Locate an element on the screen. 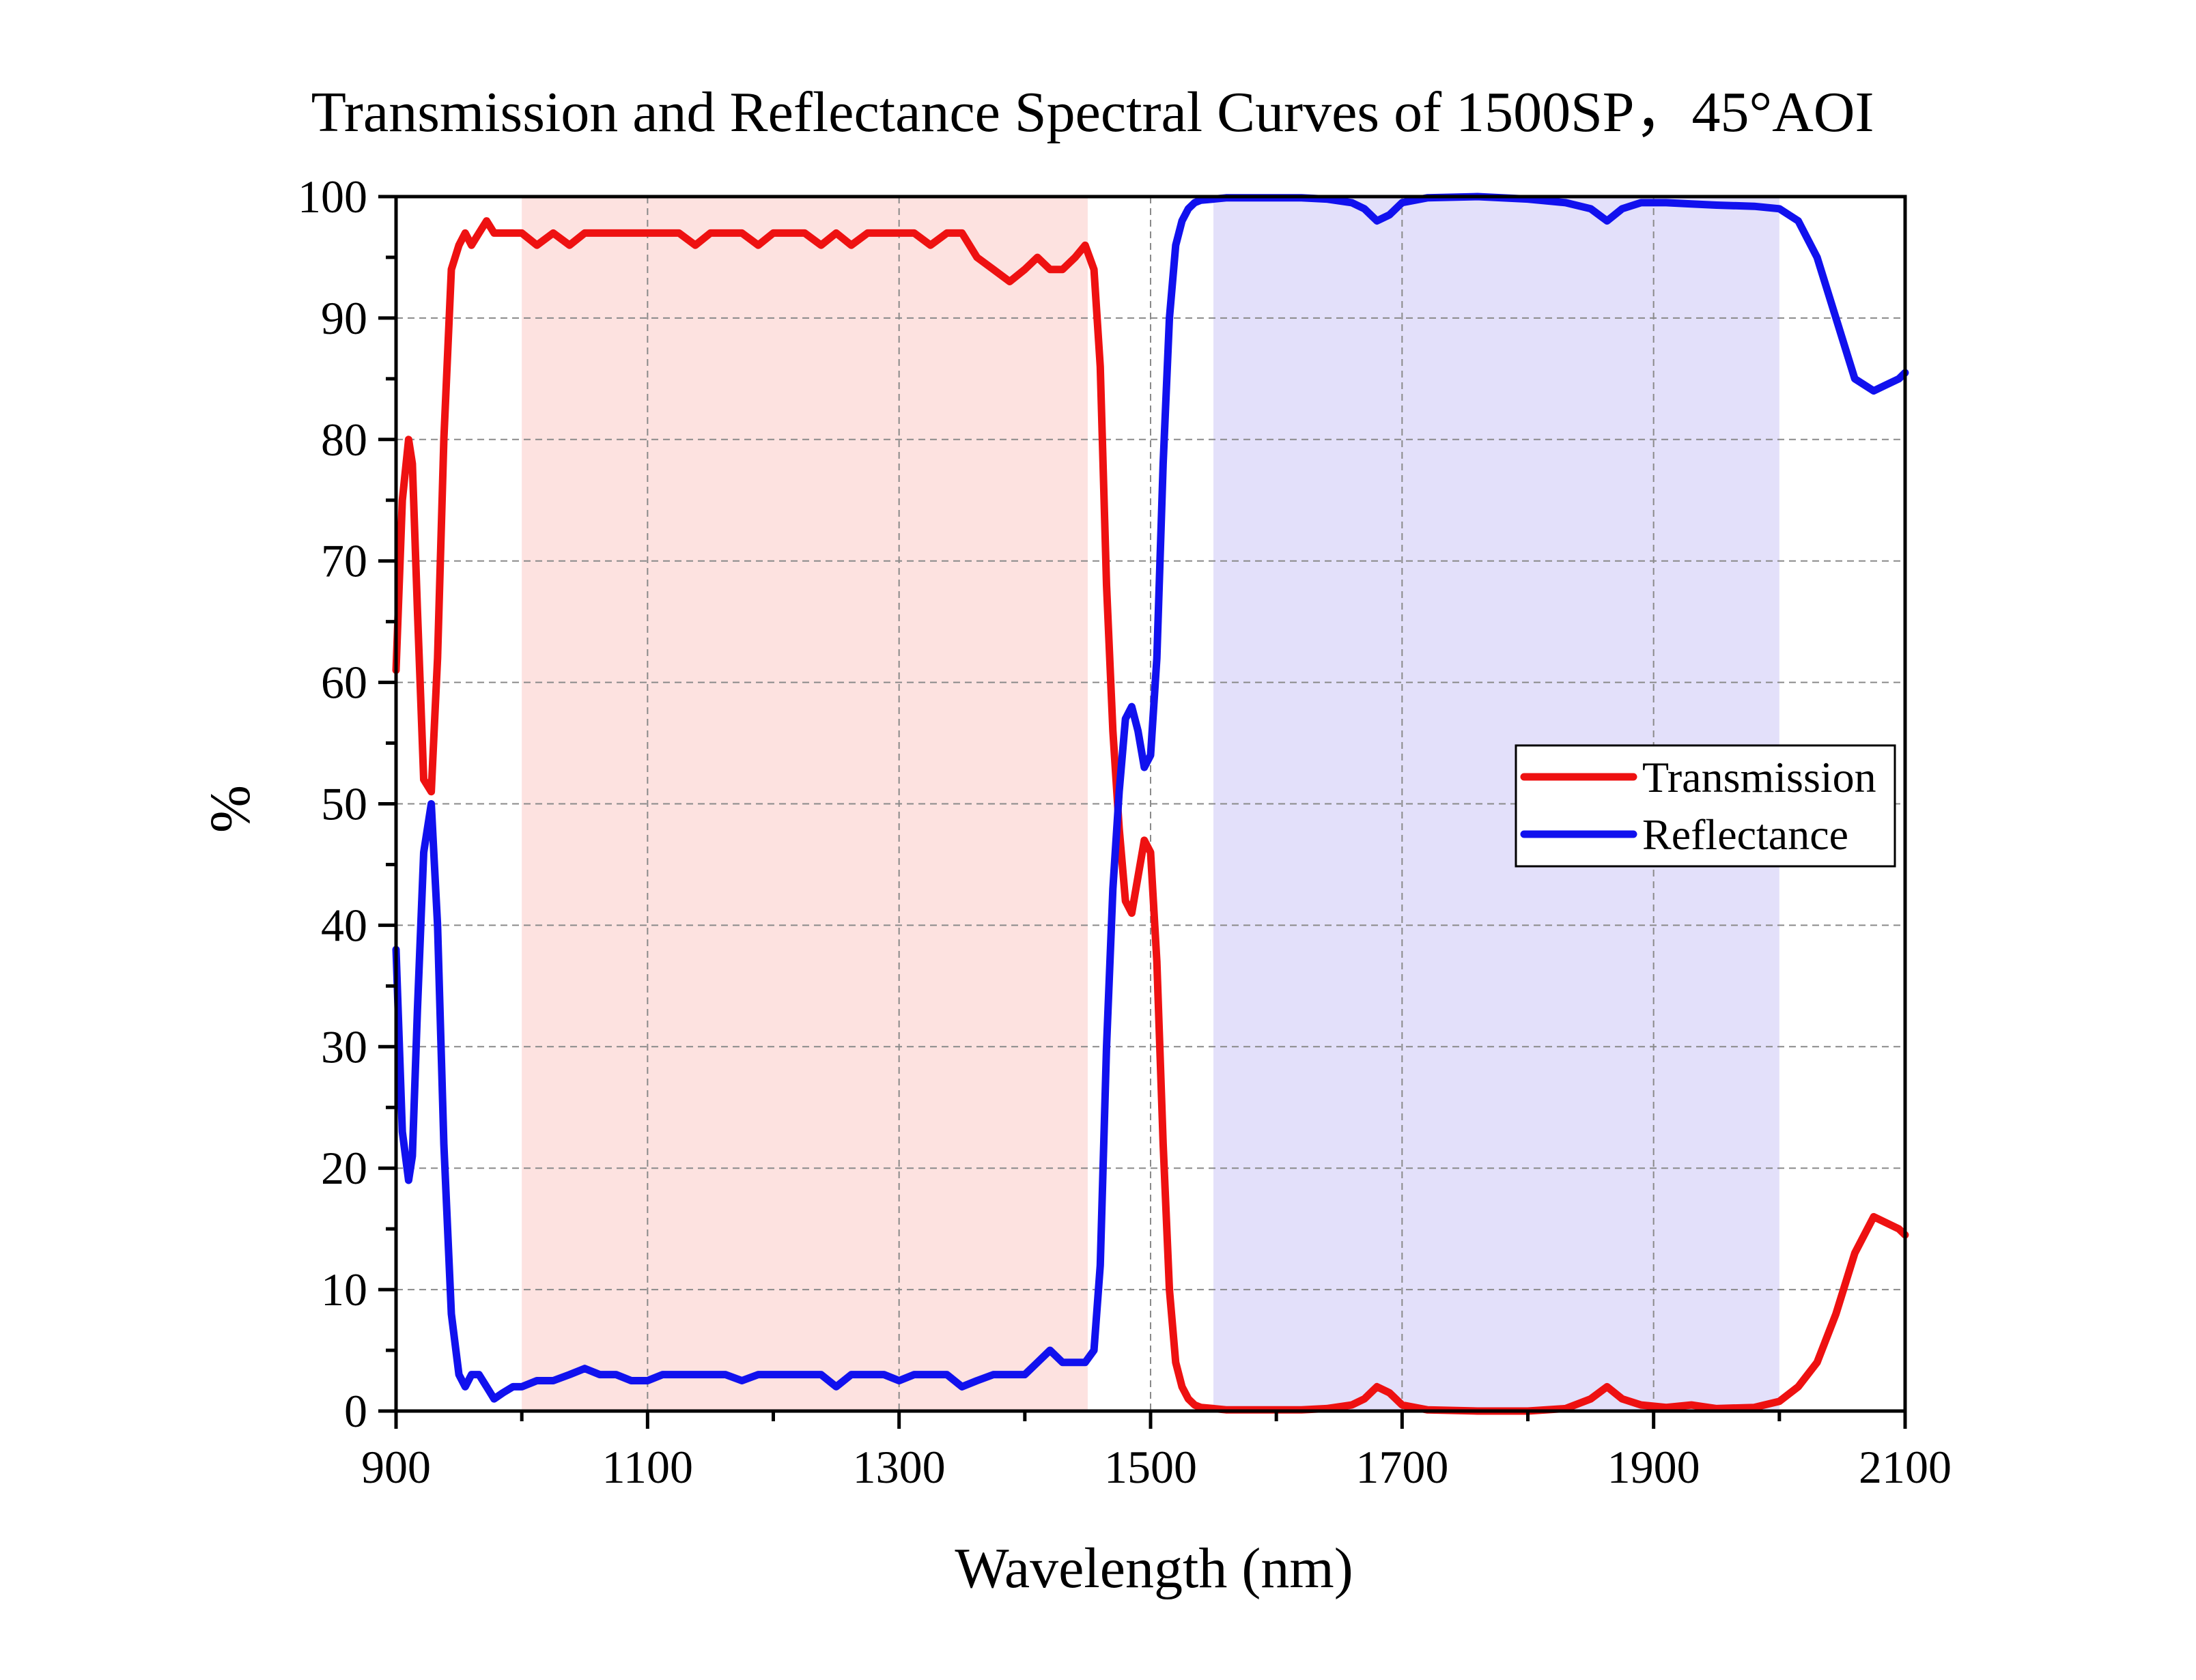  legend-box is located at coordinates (1706, 806).